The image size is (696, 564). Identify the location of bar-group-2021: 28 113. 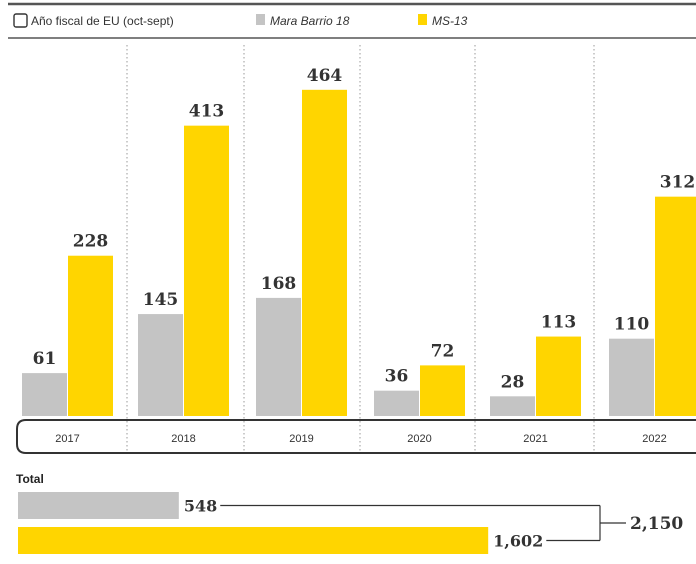
(535, 364).